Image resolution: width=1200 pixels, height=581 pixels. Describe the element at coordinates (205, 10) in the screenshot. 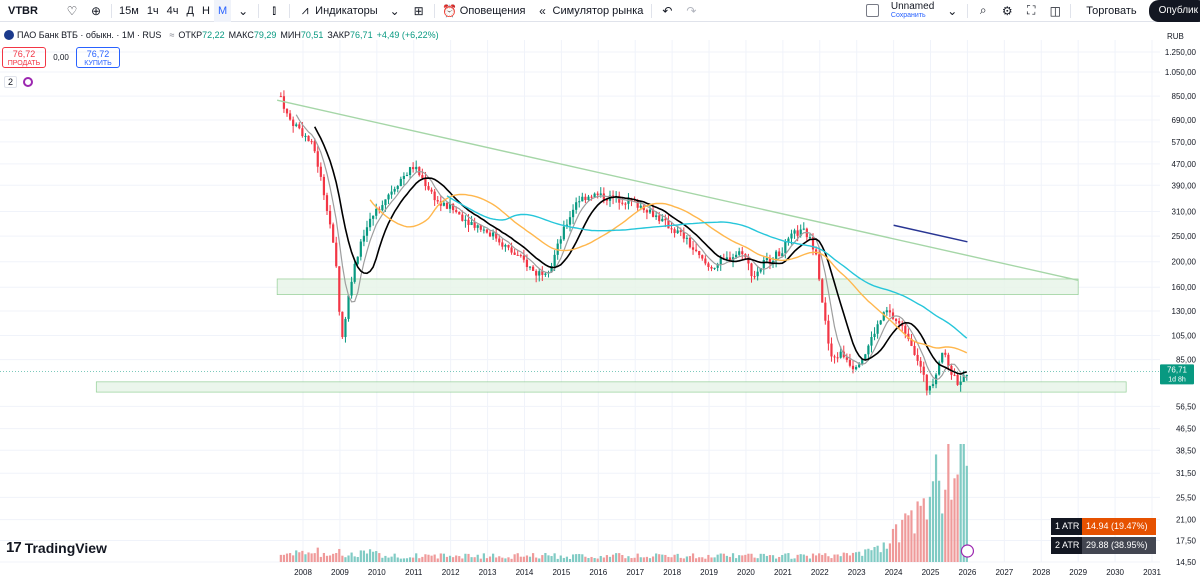

I see `timeframe-week: Н` at that location.